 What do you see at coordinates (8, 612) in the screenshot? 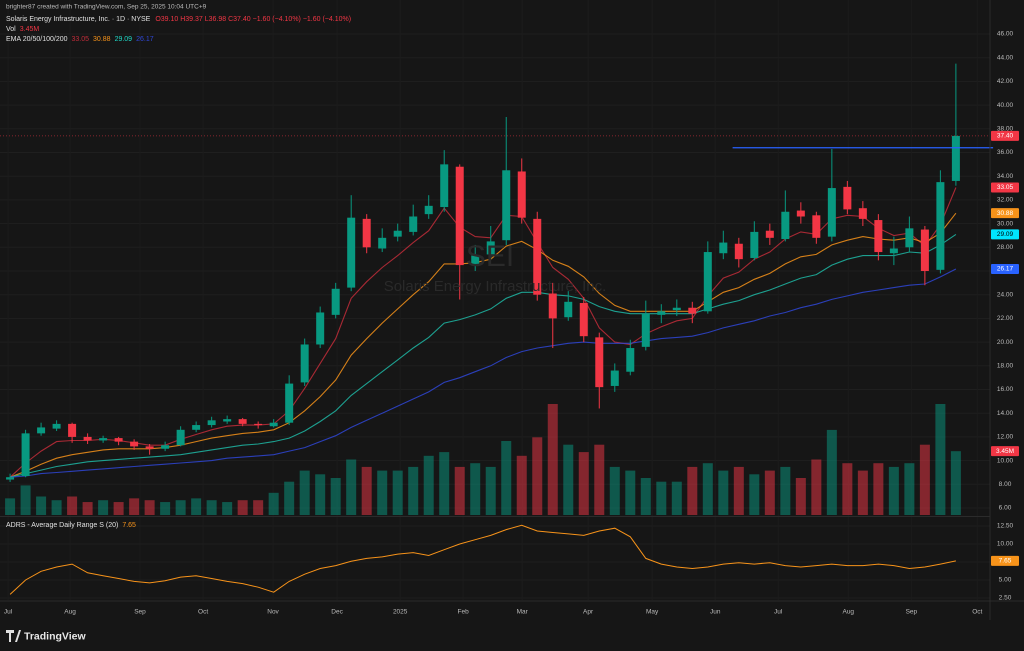
I see `x-tick-label: Jul` at bounding box center [8, 612].